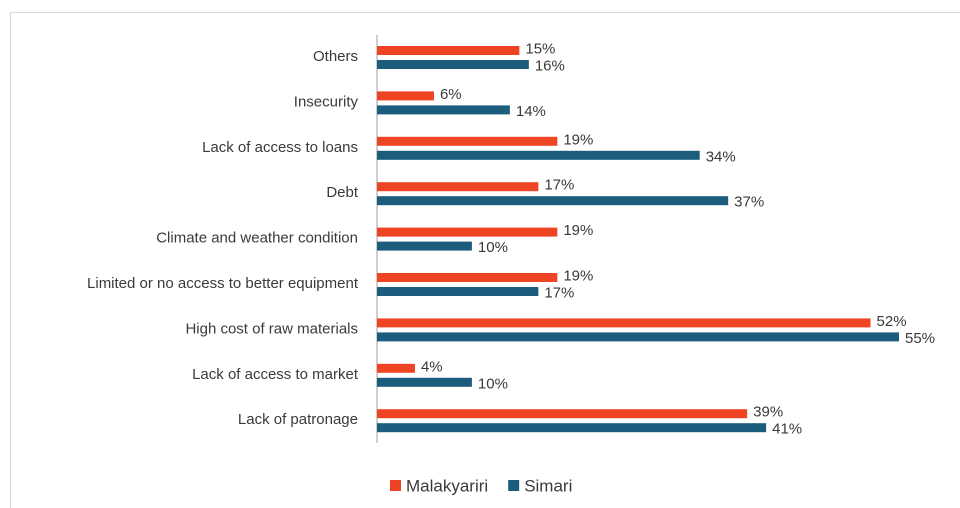 The image size is (960, 508). I want to click on legend-label: Malakyariri, so click(447, 485).